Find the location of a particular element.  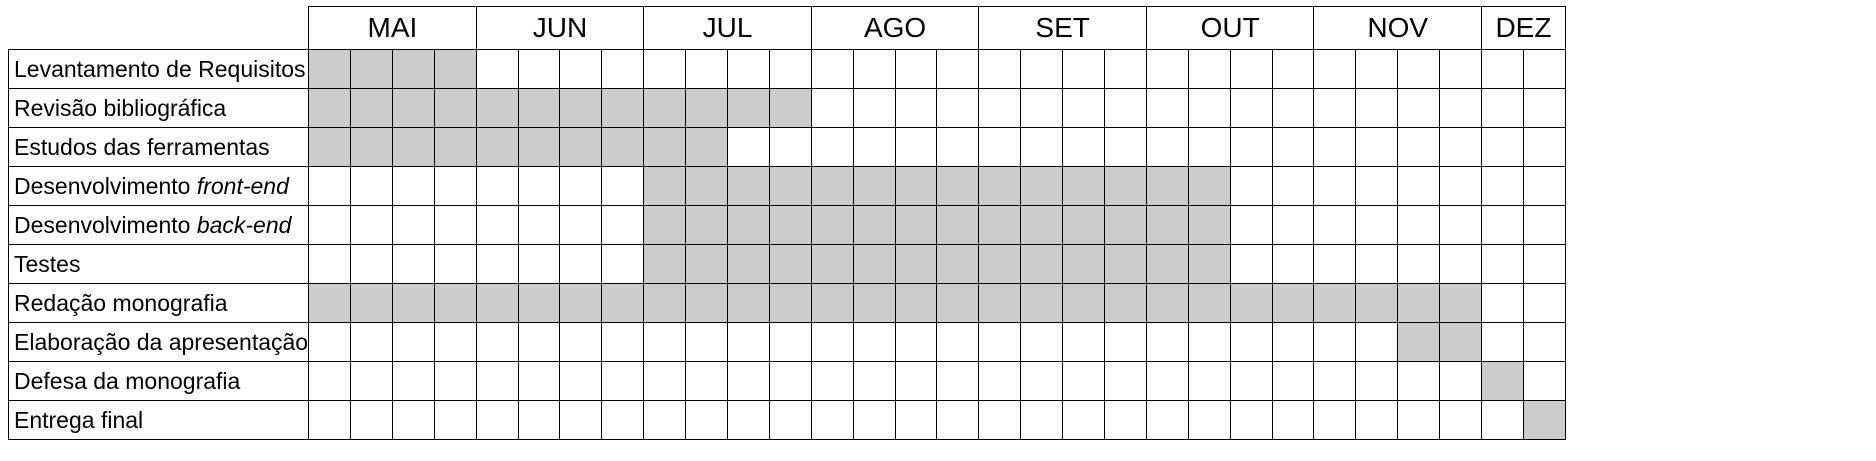

task-label-emphasis: front-end is located at coordinates (242, 185).